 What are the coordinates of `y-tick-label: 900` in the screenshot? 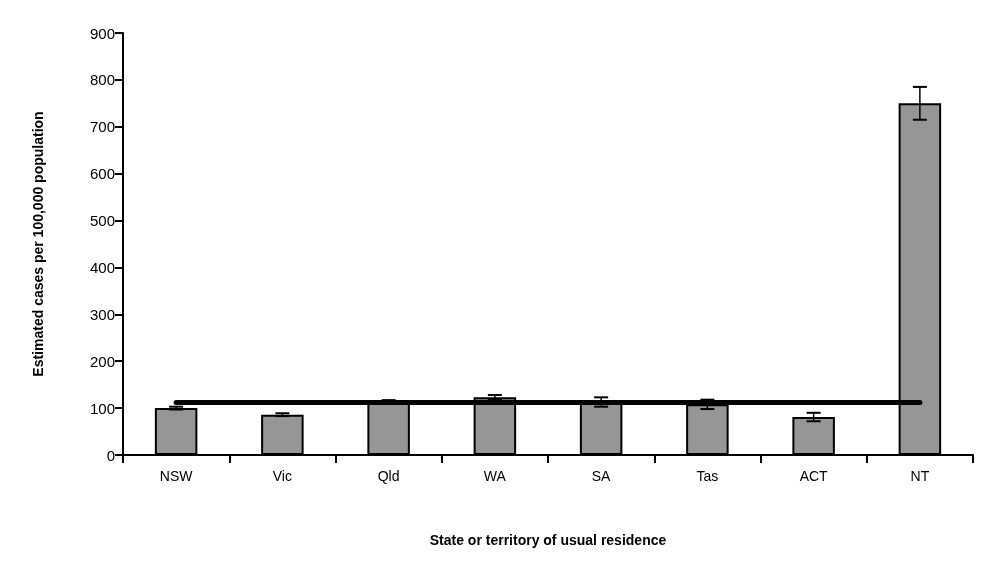 It's located at (102, 33).